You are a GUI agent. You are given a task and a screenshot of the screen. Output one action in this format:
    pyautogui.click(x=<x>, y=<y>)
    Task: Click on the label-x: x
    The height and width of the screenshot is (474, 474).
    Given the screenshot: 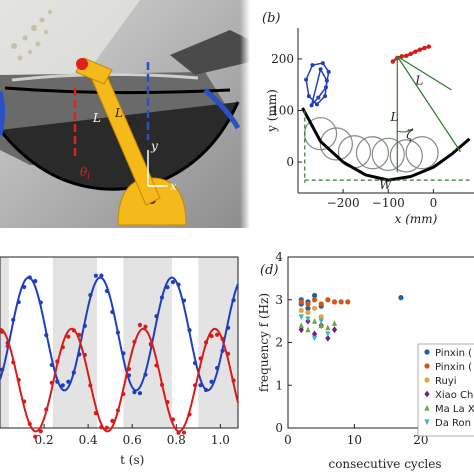 What is the action you would take?
    pyautogui.click(x=173, y=186)
    